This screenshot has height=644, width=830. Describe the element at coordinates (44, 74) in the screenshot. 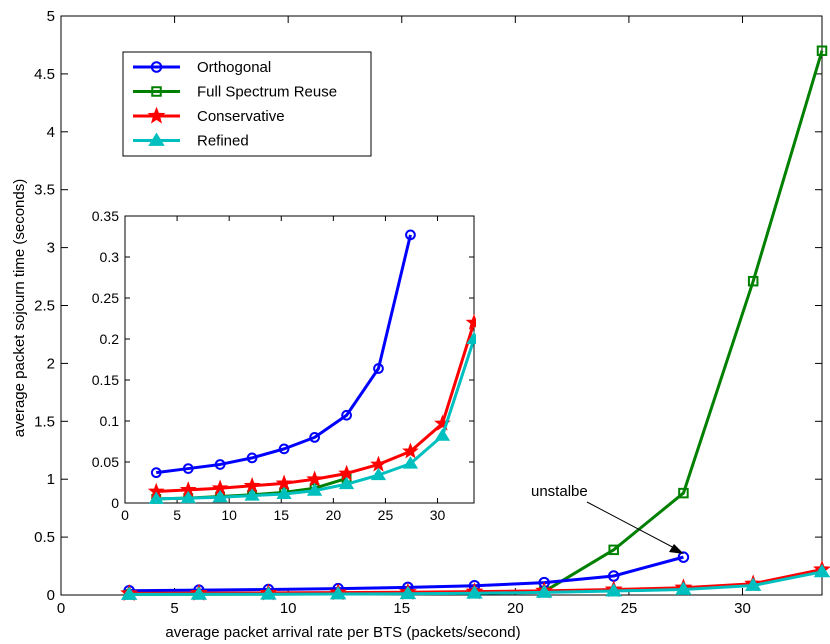

I see `main-y-tick-label: 4.5` at that location.